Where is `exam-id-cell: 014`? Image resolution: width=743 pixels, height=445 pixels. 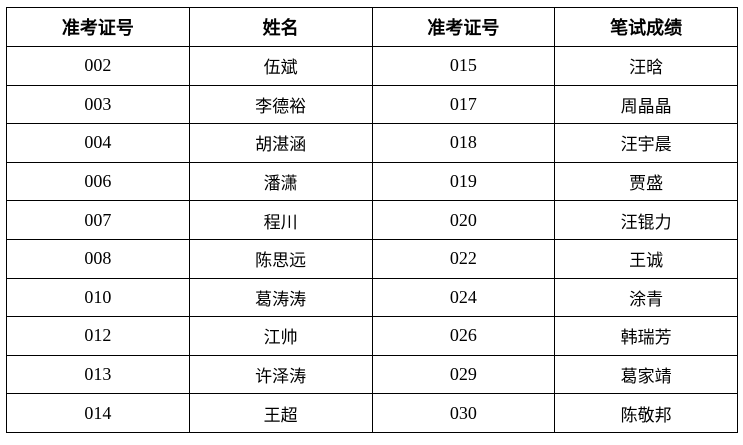 exam-id-cell: 014 is located at coordinates (98, 413).